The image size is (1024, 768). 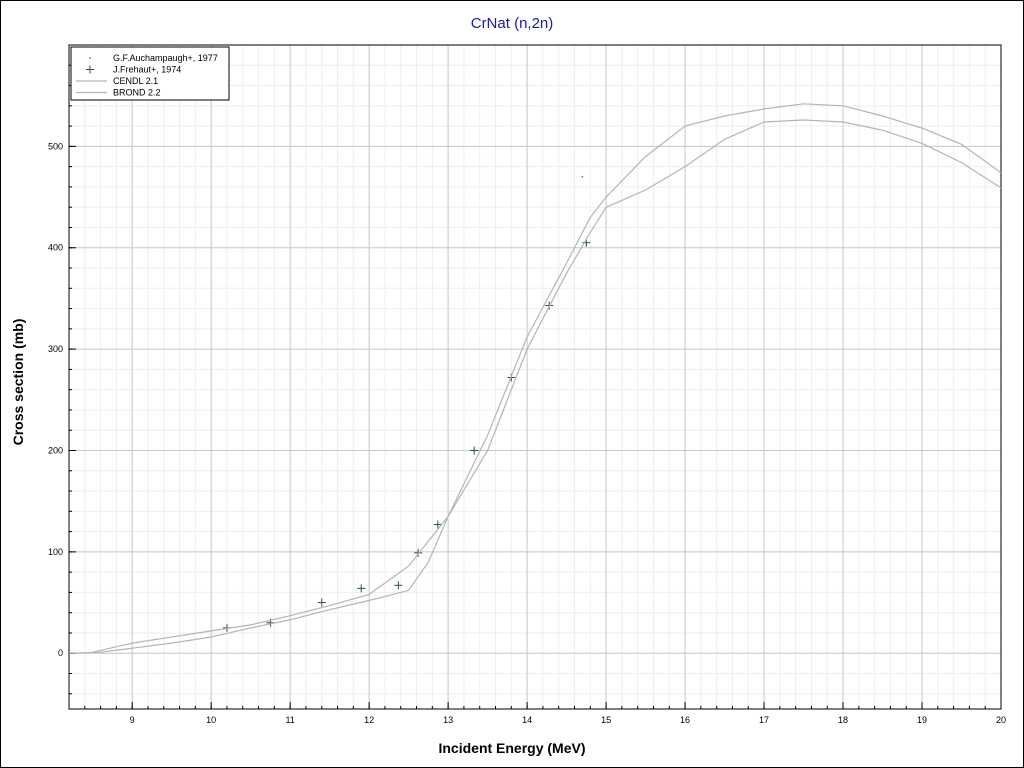 What do you see at coordinates (582, 176) in the screenshot?
I see `auchampaugh-data-point` at bounding box center [582, 176].